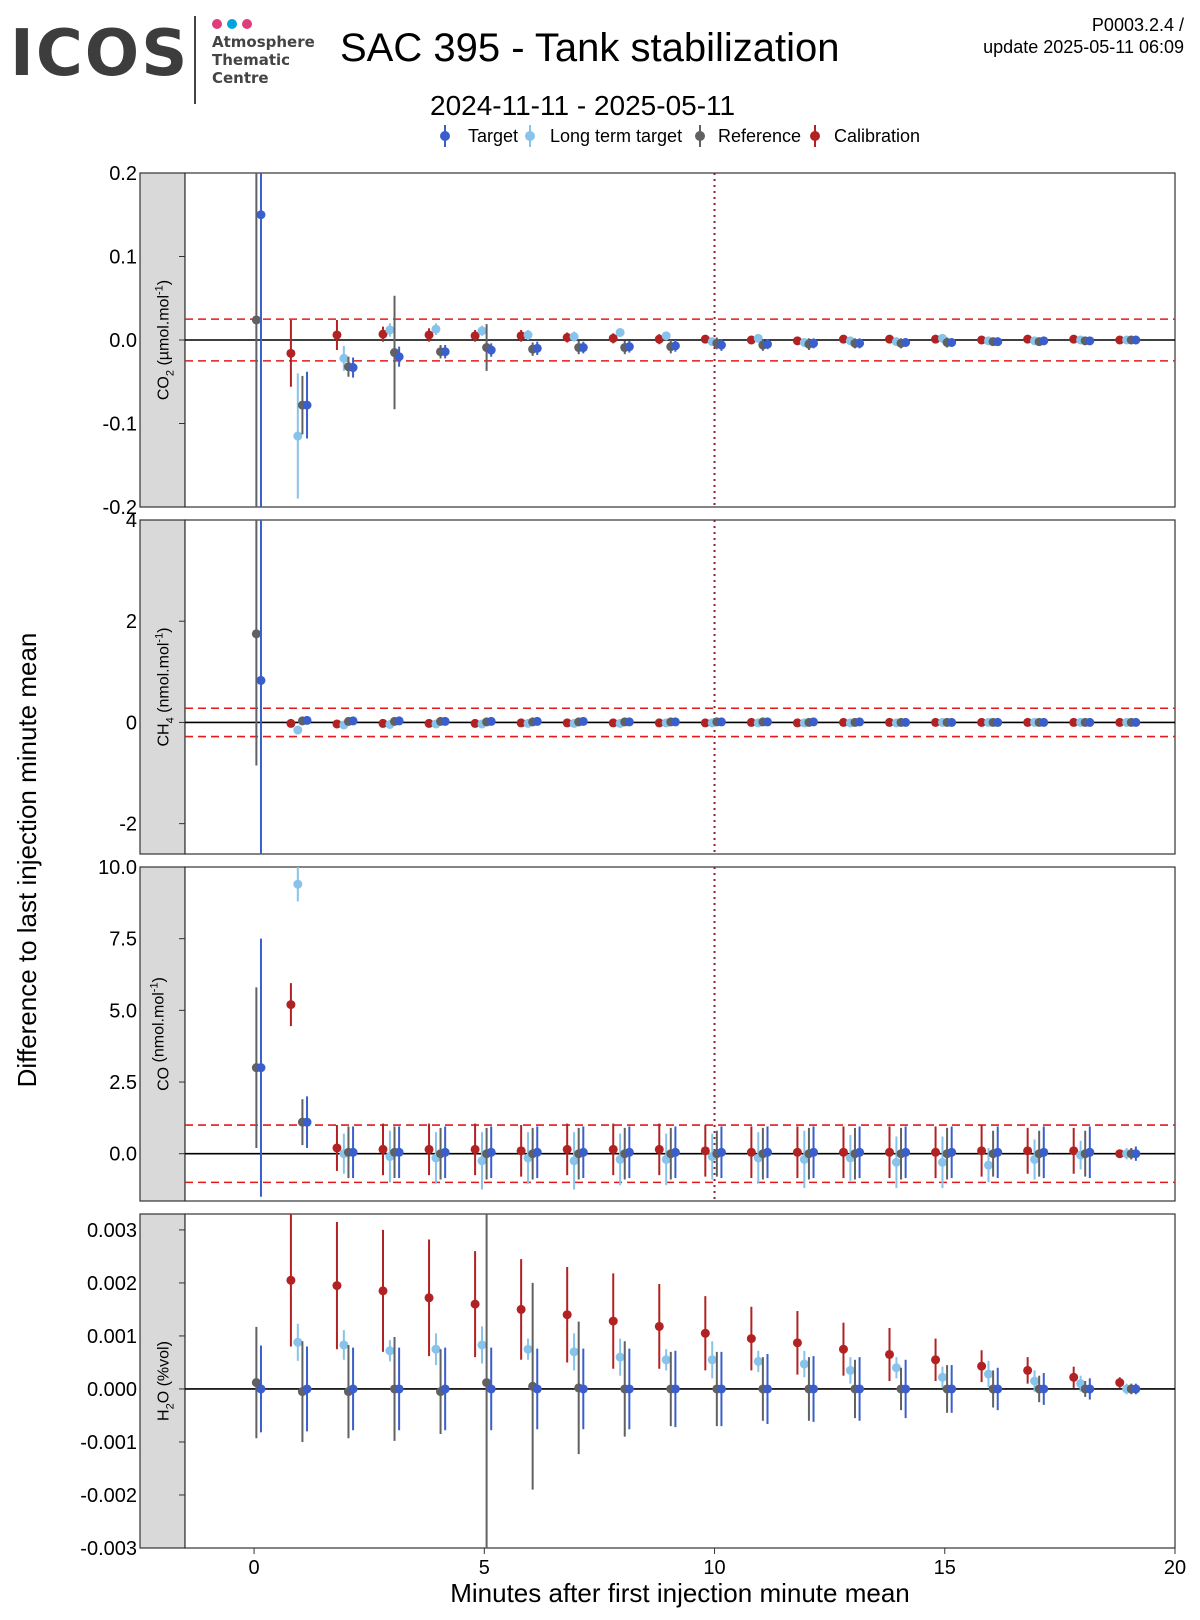 This screenshot has height=1620, width=1200. What do you see at coordinates (123, 341) in the screenshot?
I see `y-tick-label: 0.0` at bounding box center [123, 341].